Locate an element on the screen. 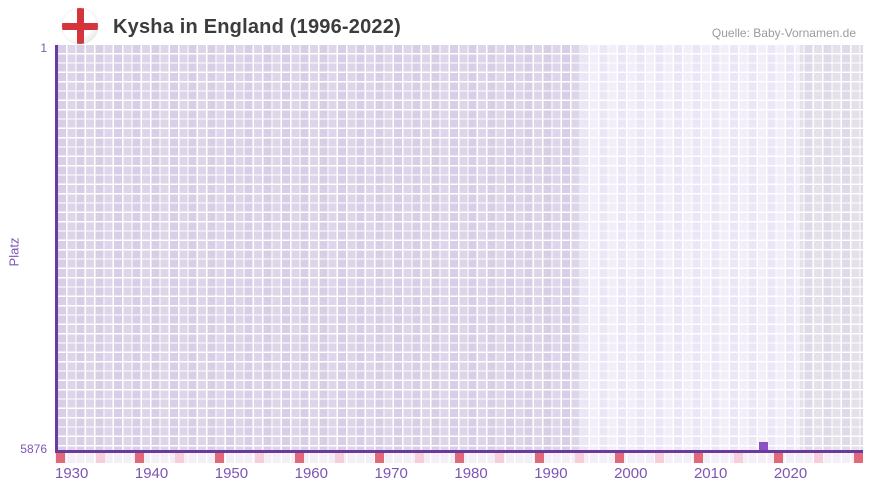 The image size is (873, 492). y-axis-min-label: 5876 is located at coordinates (33, 449).